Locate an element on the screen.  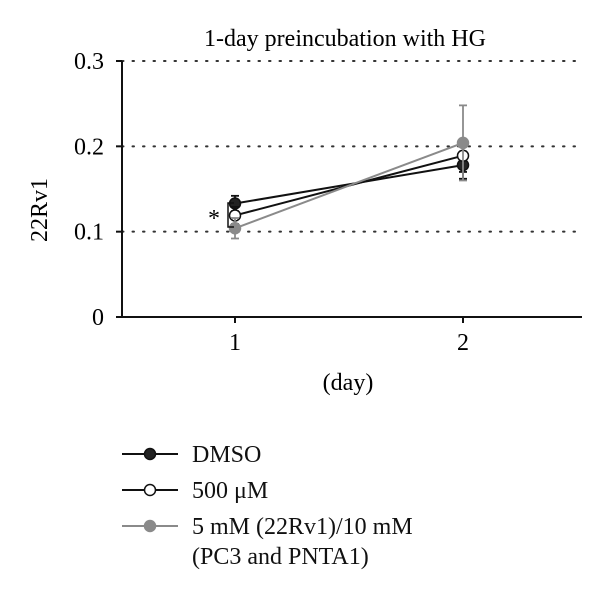
significance-asterisk: * is located at coordinates (214, 219).